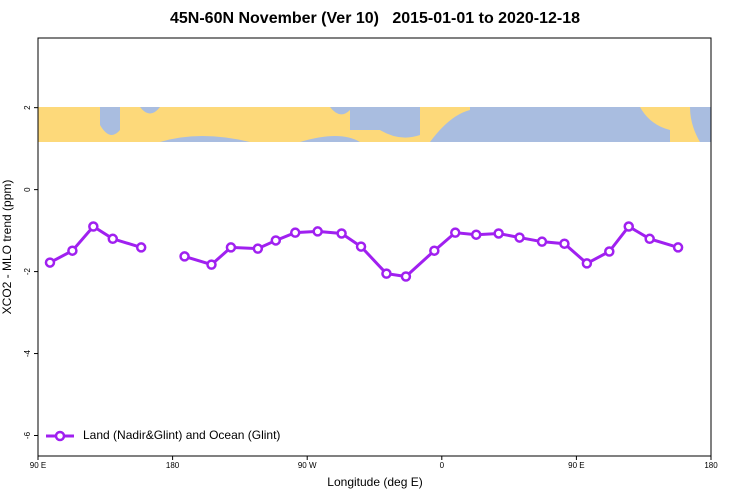 The image size is (750, 500). What do you see at coordinates (60, 436) in the screenshot?
I see `legend-marker` at bounding box center [60, 436].